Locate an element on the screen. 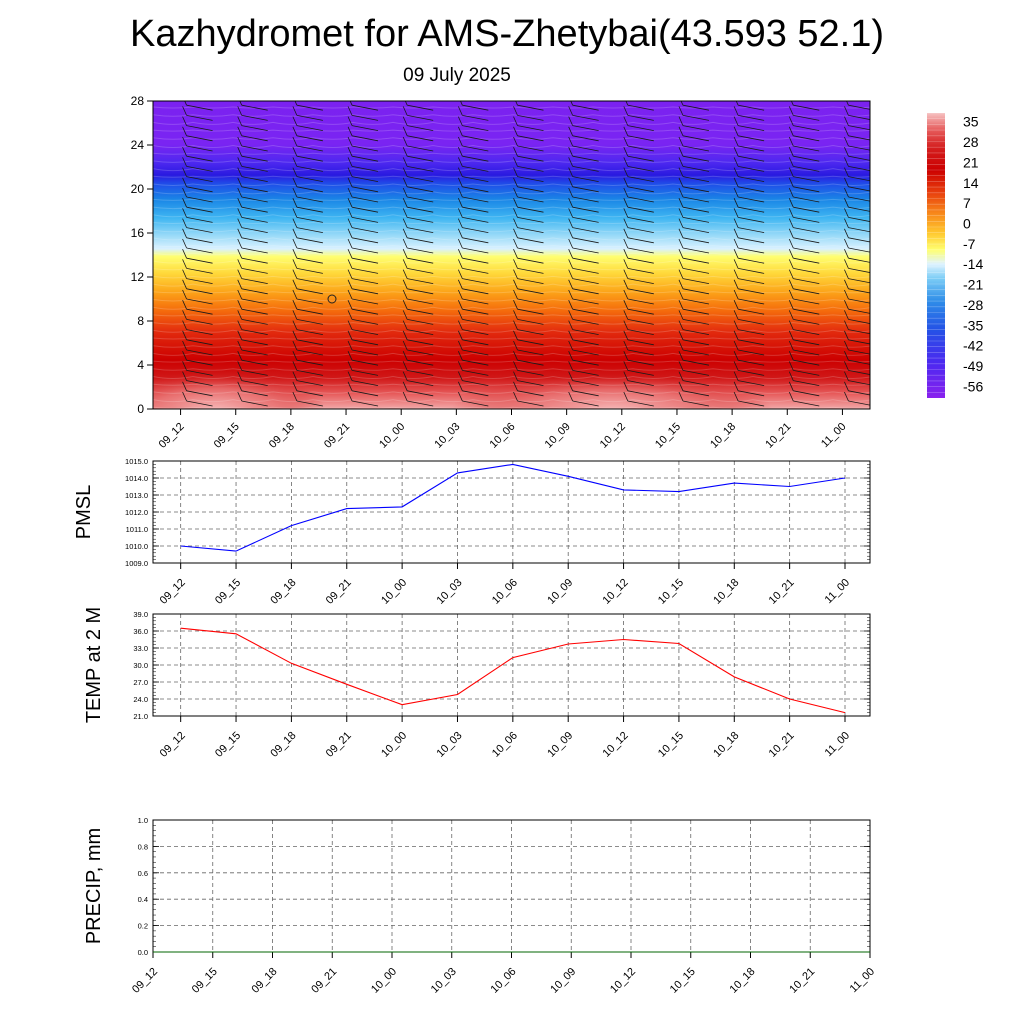  y-tick-label: 33.0 is located at coordinates (140, 648).